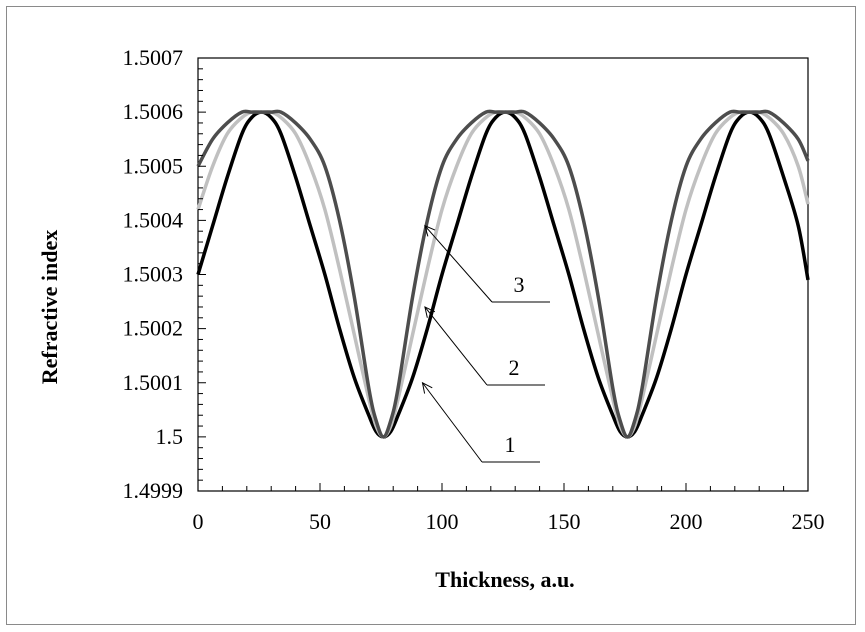 The image size is (865, 632). Describe the element at coordinates (49, 307) in the screenshot. I see `y-axis-title: Refractive index` at that location.